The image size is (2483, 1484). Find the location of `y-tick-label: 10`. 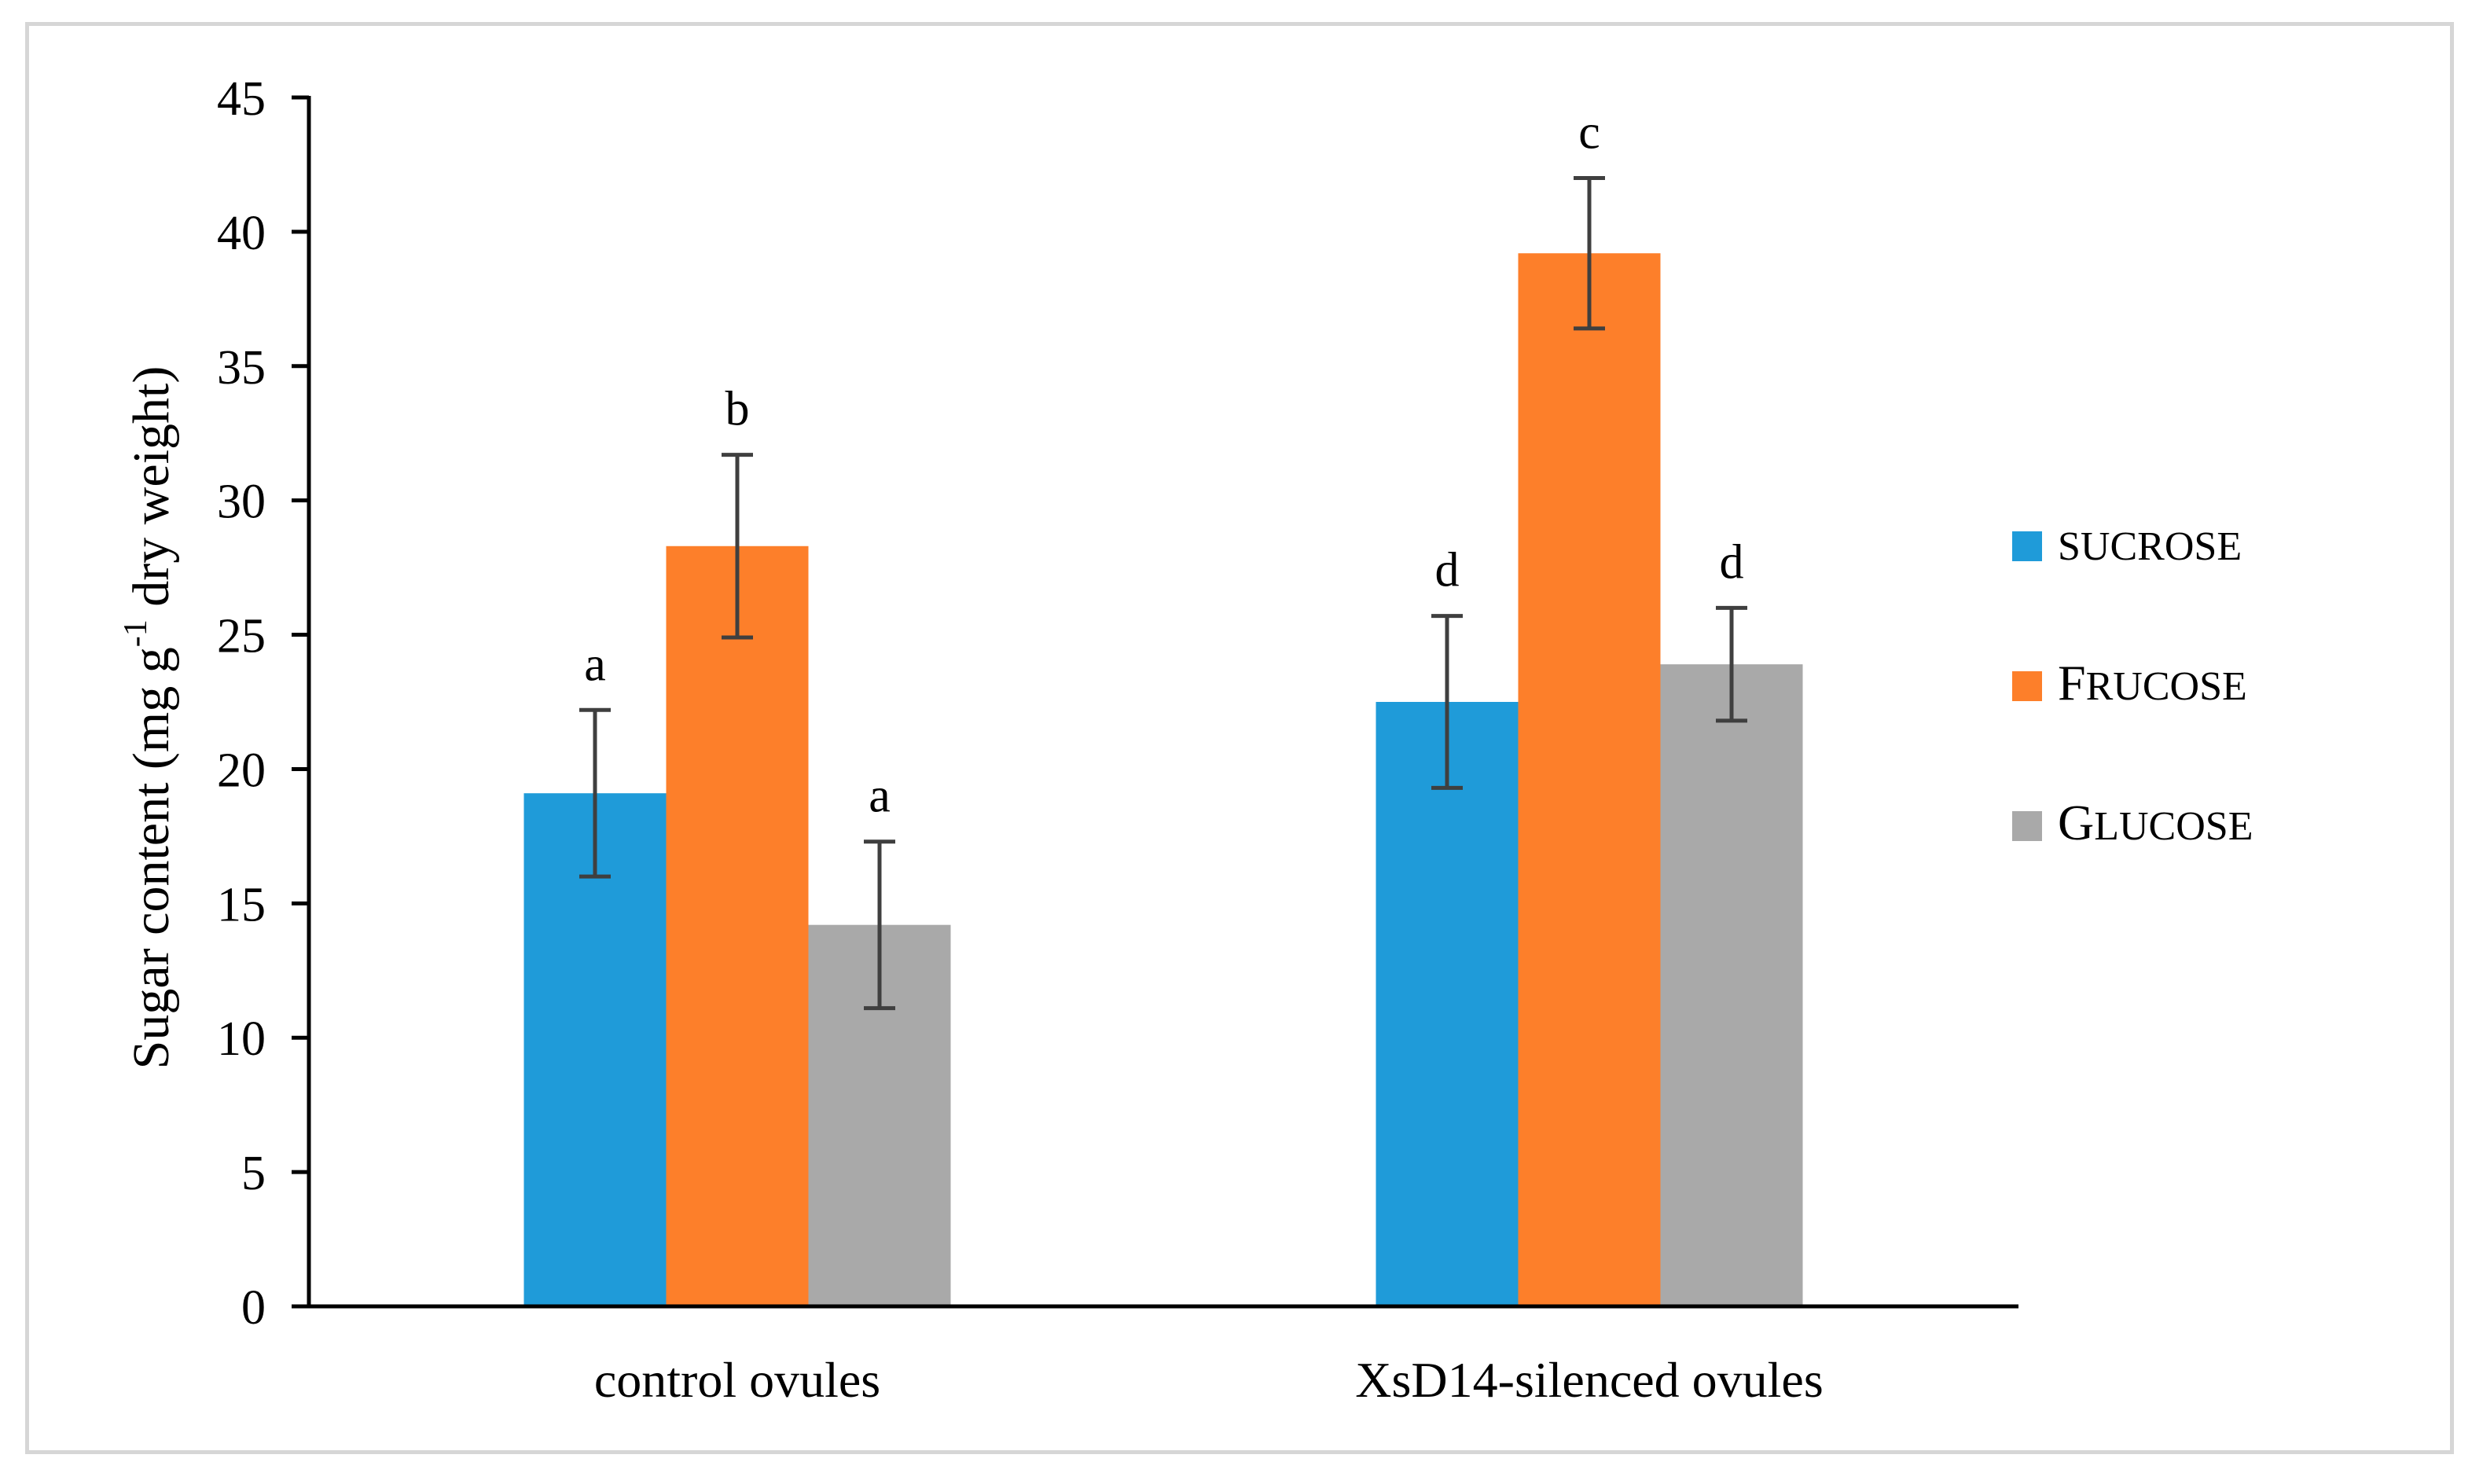

y-tick-label: 10 is located at coordinates (241, 1039).